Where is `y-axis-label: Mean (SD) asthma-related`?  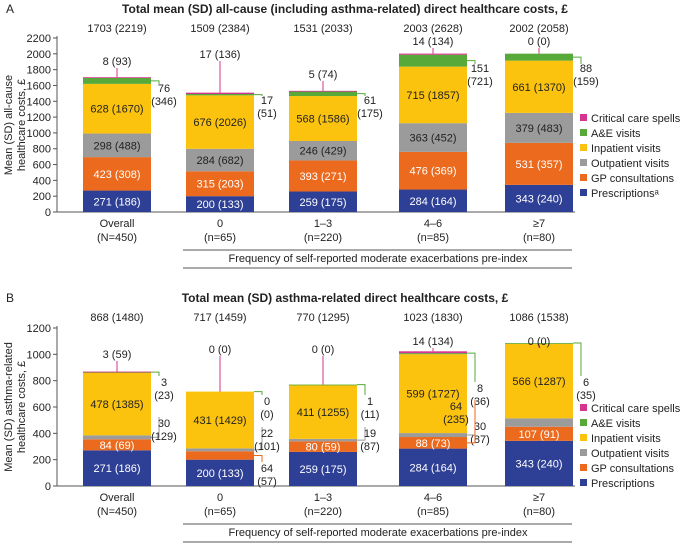 y-axis-label: Mean (SD) asthma-related is located at coordinates (9, 407).